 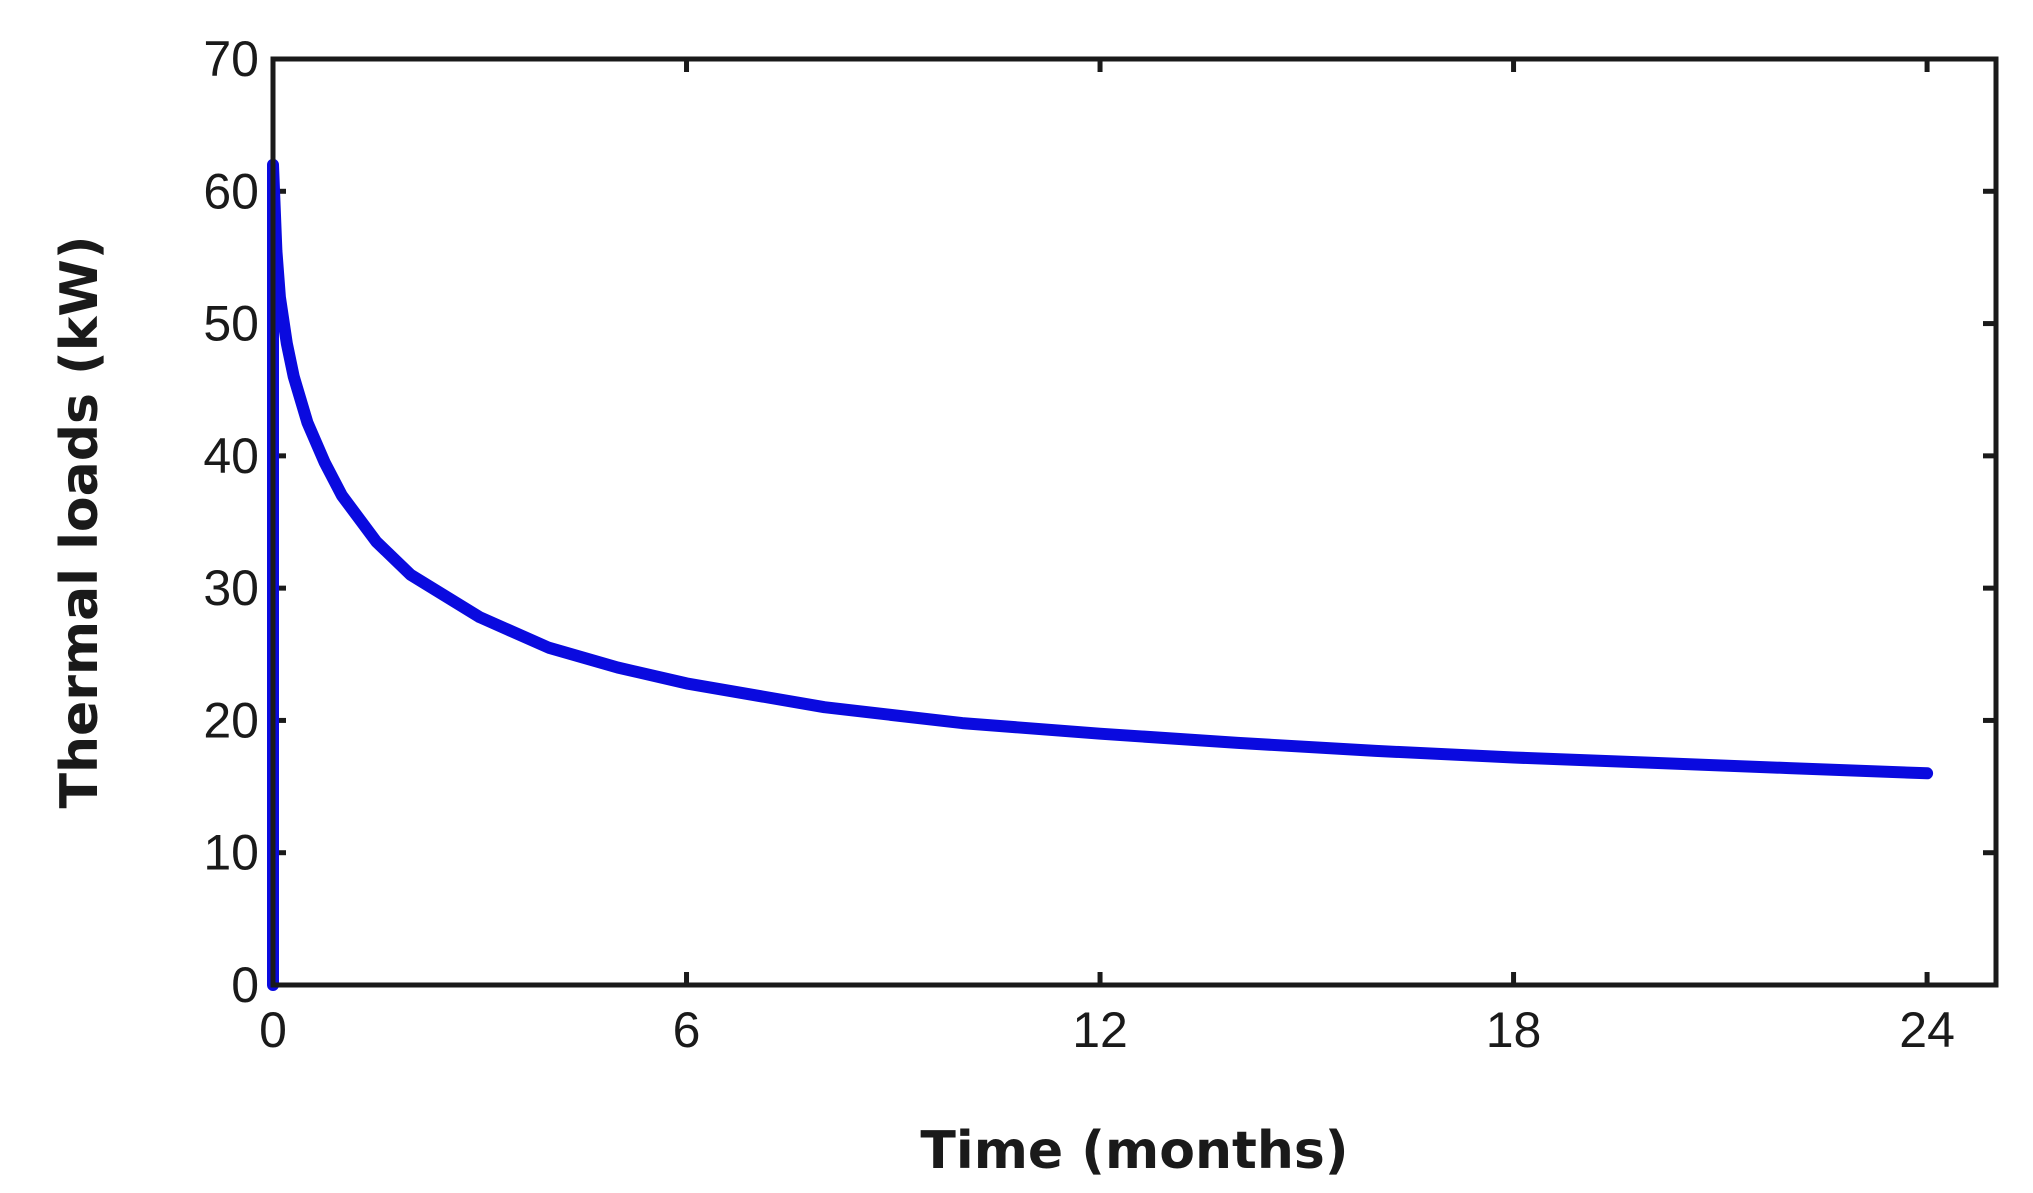 I want to click on x-axis-title: Time (months), so click(x=1134, y=1151).